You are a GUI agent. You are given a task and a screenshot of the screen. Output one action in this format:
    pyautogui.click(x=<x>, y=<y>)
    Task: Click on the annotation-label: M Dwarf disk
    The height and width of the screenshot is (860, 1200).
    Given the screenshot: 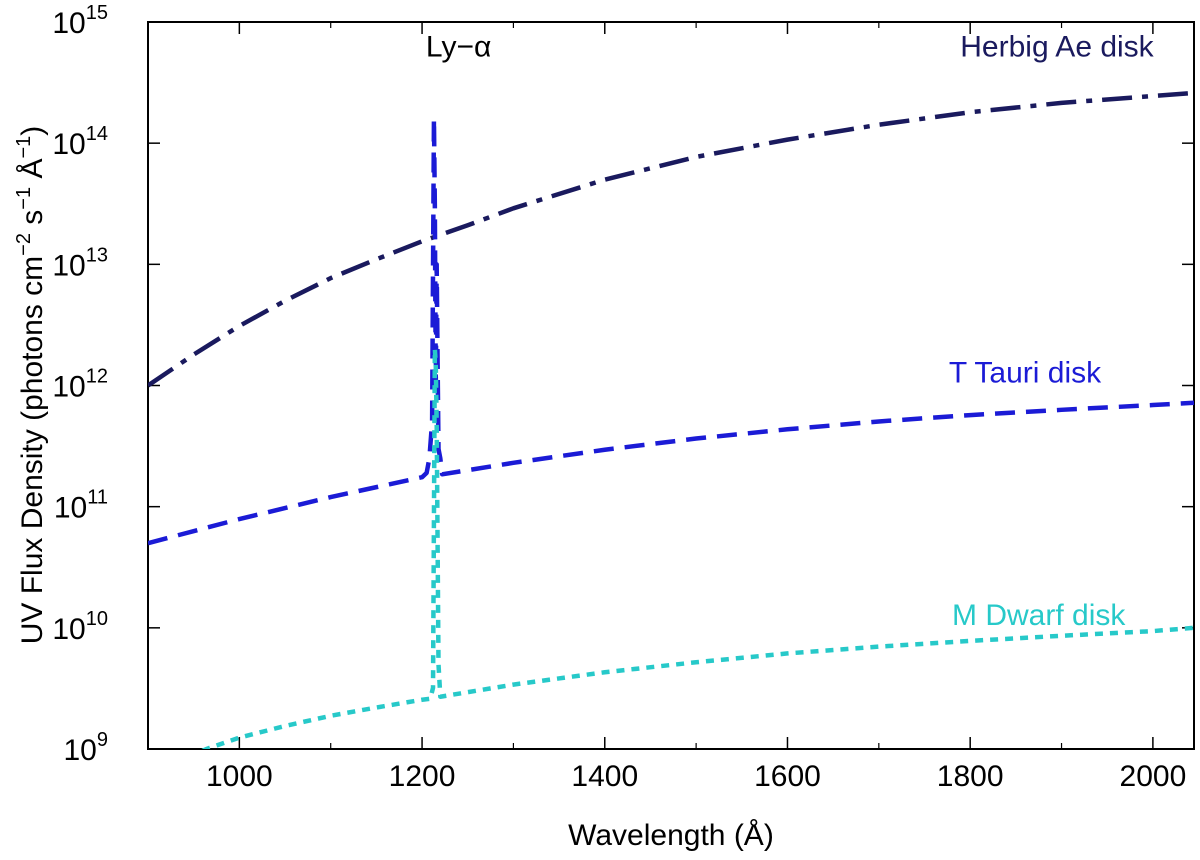 What is the action you would take?
    pyautogui.click(x=1039, y=615)
    